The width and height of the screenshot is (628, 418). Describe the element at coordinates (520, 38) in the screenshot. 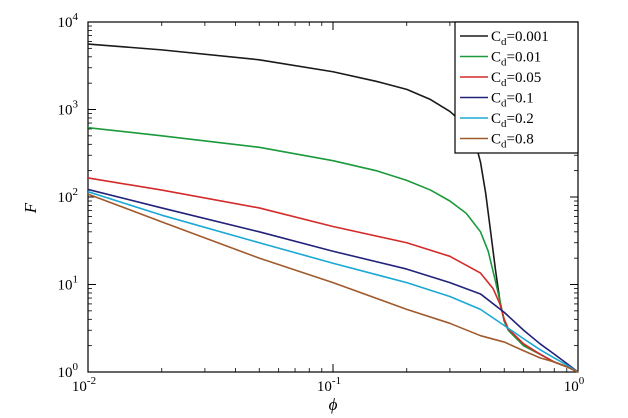

I see `legend-label: Cd=0.001` at that location.